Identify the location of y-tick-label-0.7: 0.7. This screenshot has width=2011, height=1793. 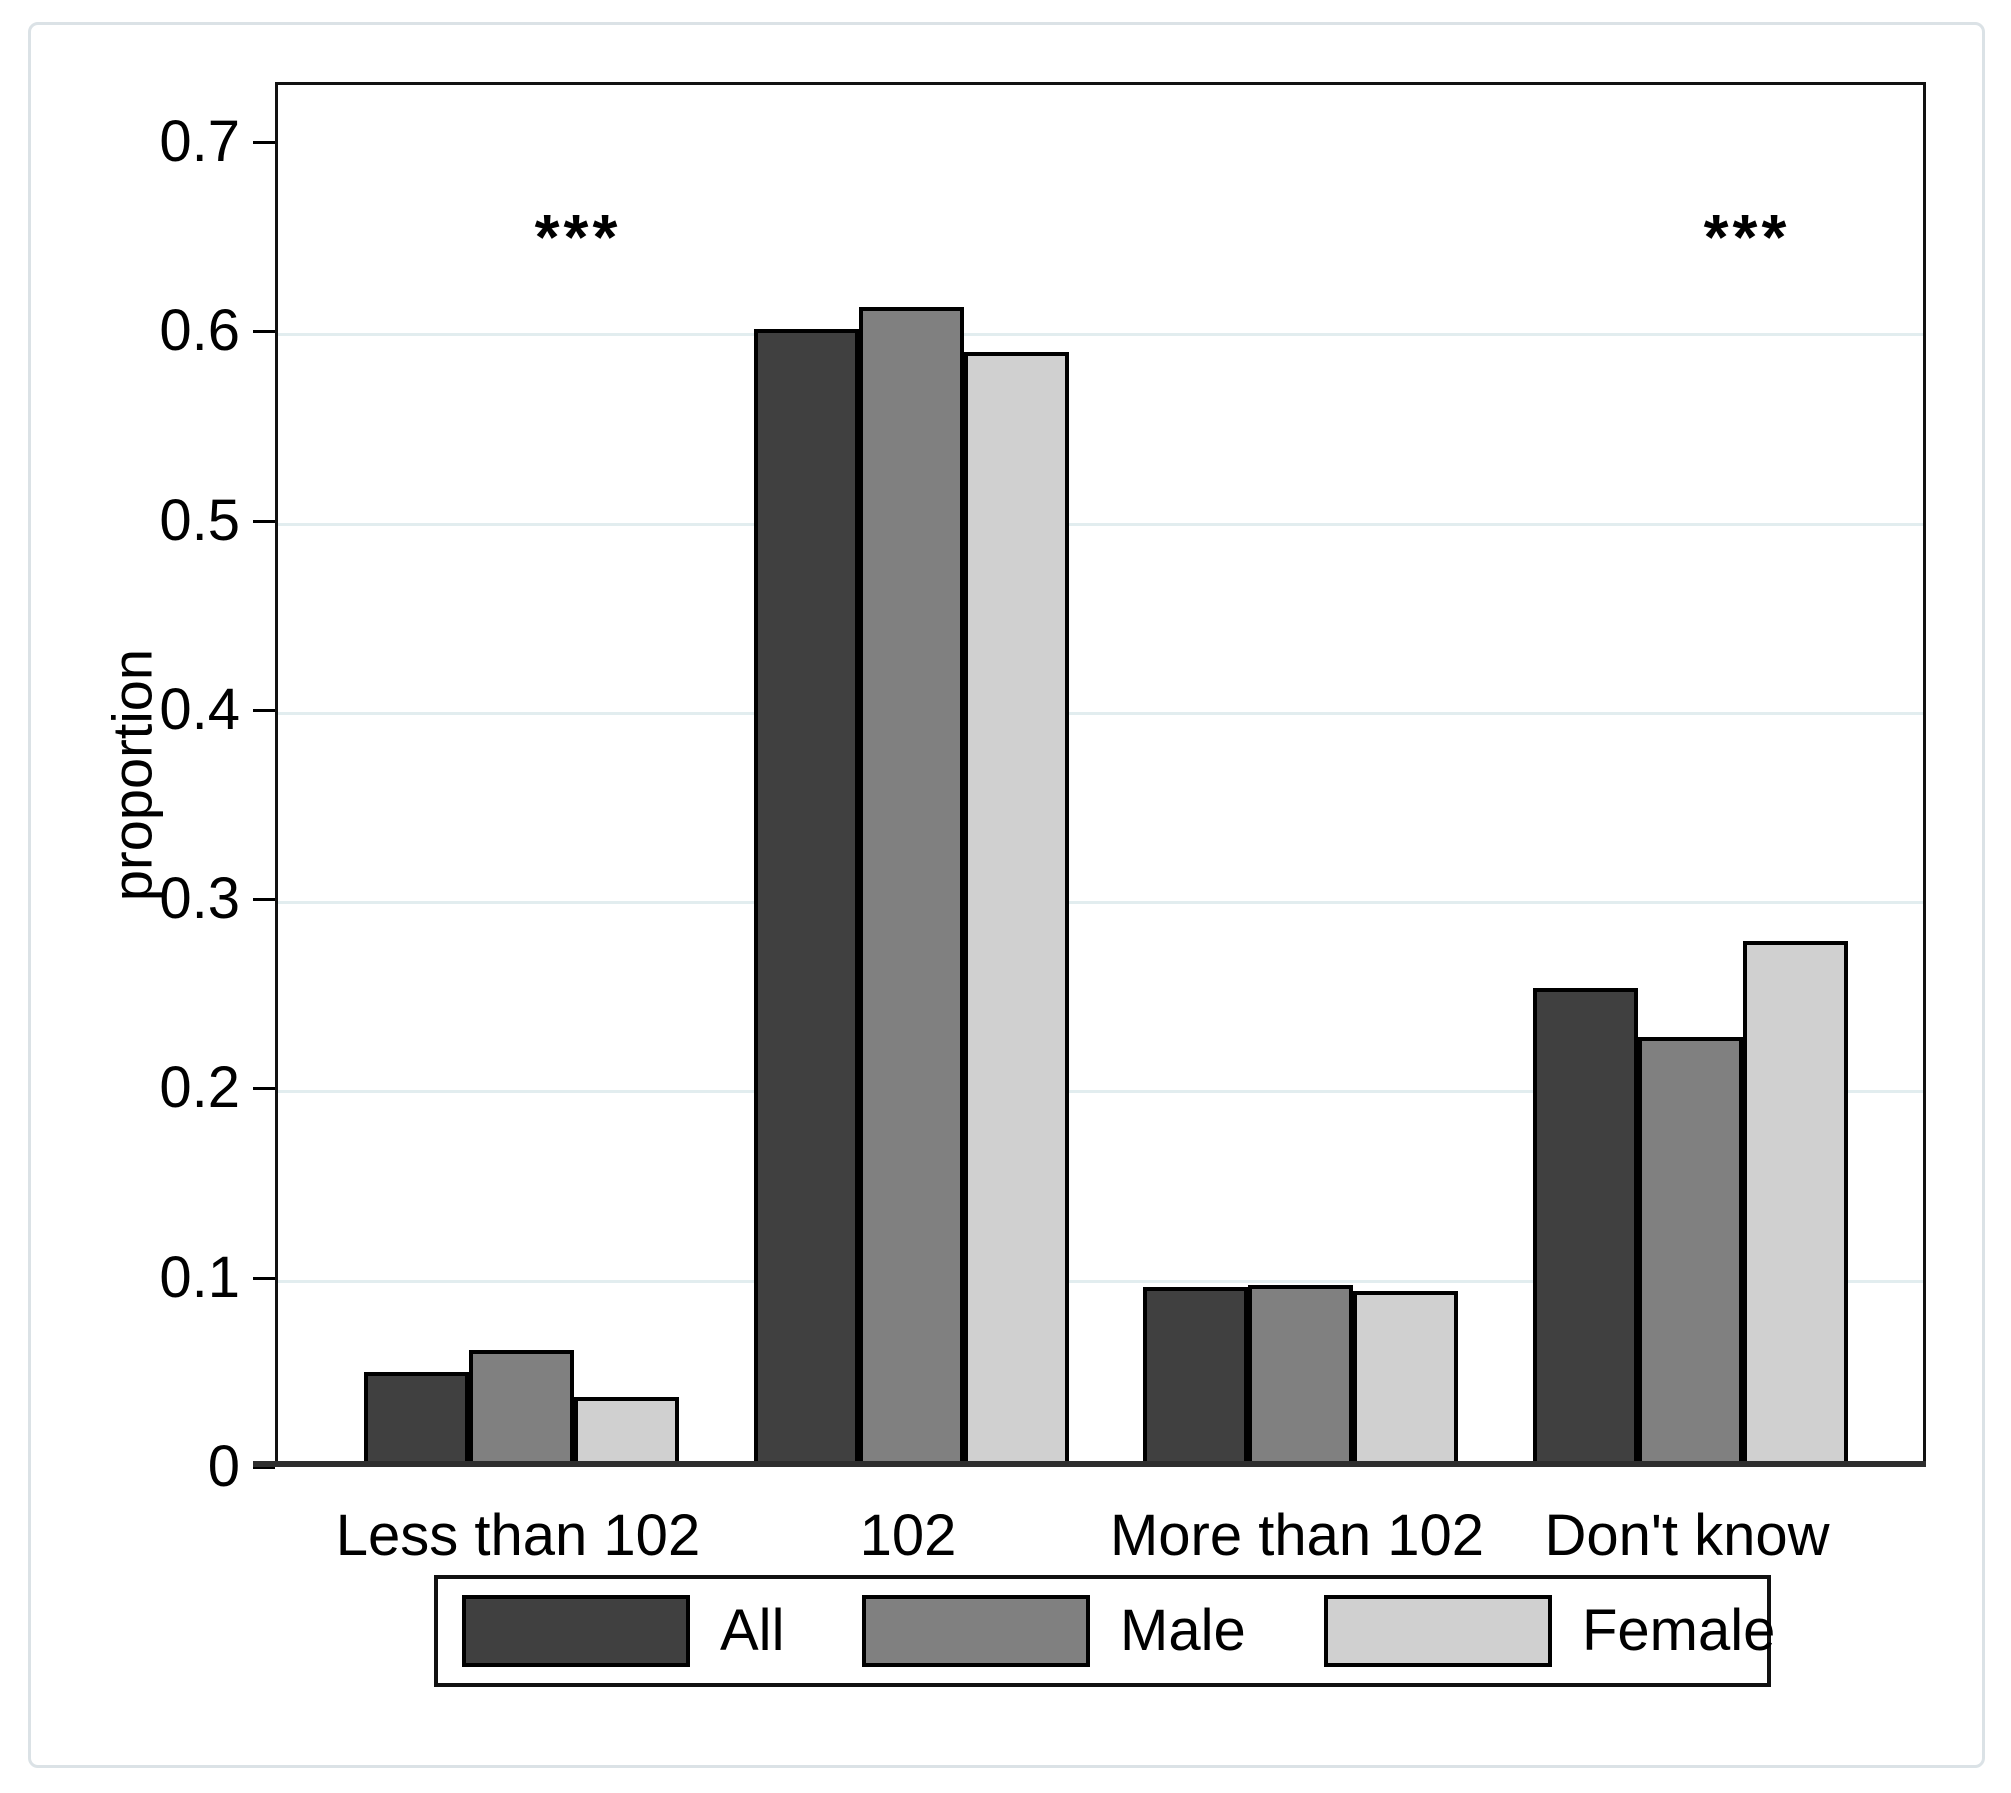
(199, 141).